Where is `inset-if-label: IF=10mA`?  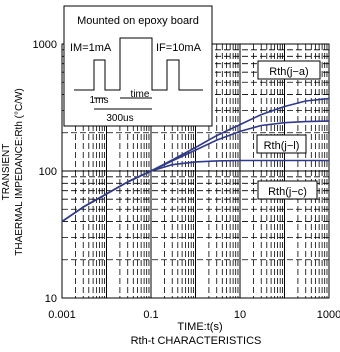 inset-if-label: IF=10mA is located at coordinates (179, 48).